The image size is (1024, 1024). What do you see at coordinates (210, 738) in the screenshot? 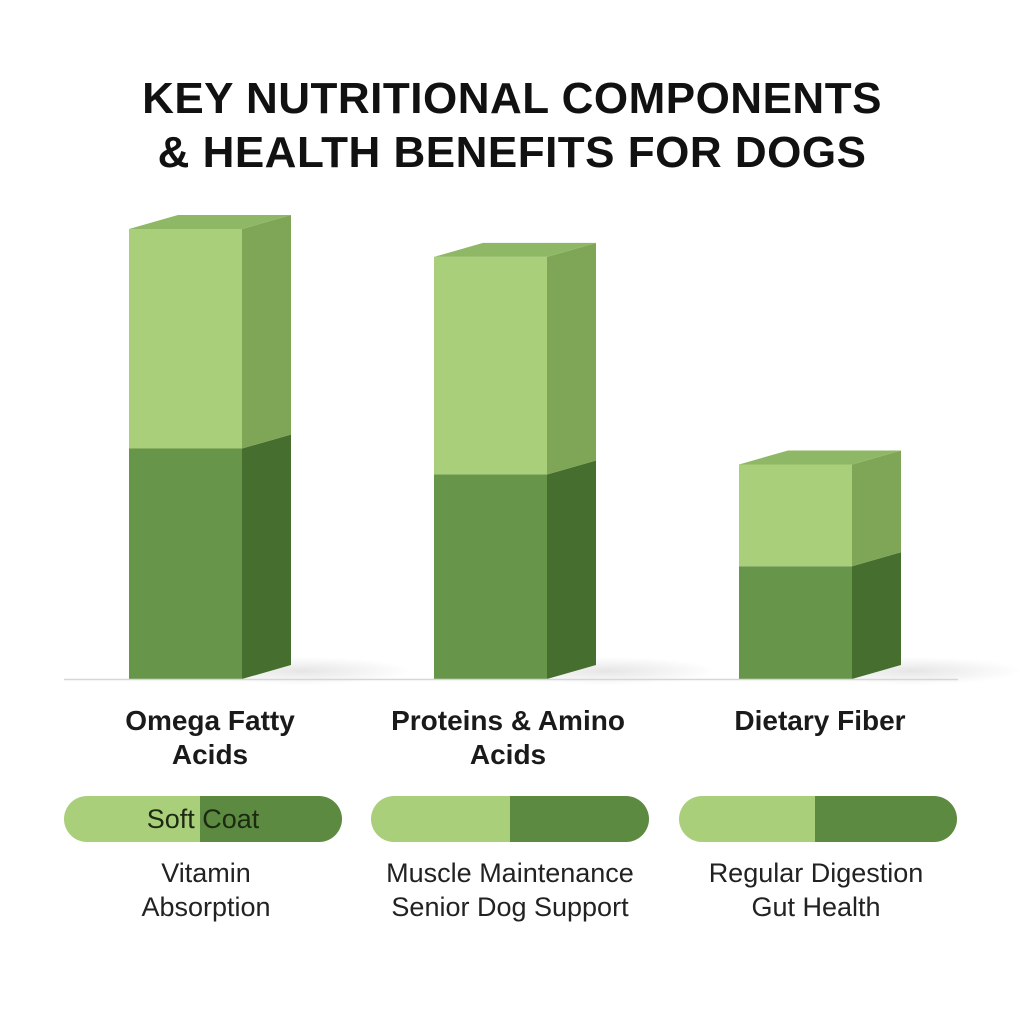
I see `category-label-omega: Omega Fatty Acids` at bounding box center [210, 738].